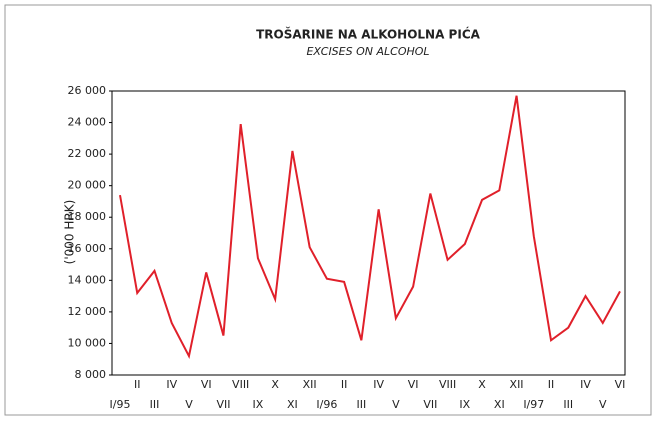  Describe the element at coordinates (87, 342) in the screenshot. I see `y-tick-label: 10 000` at that location.